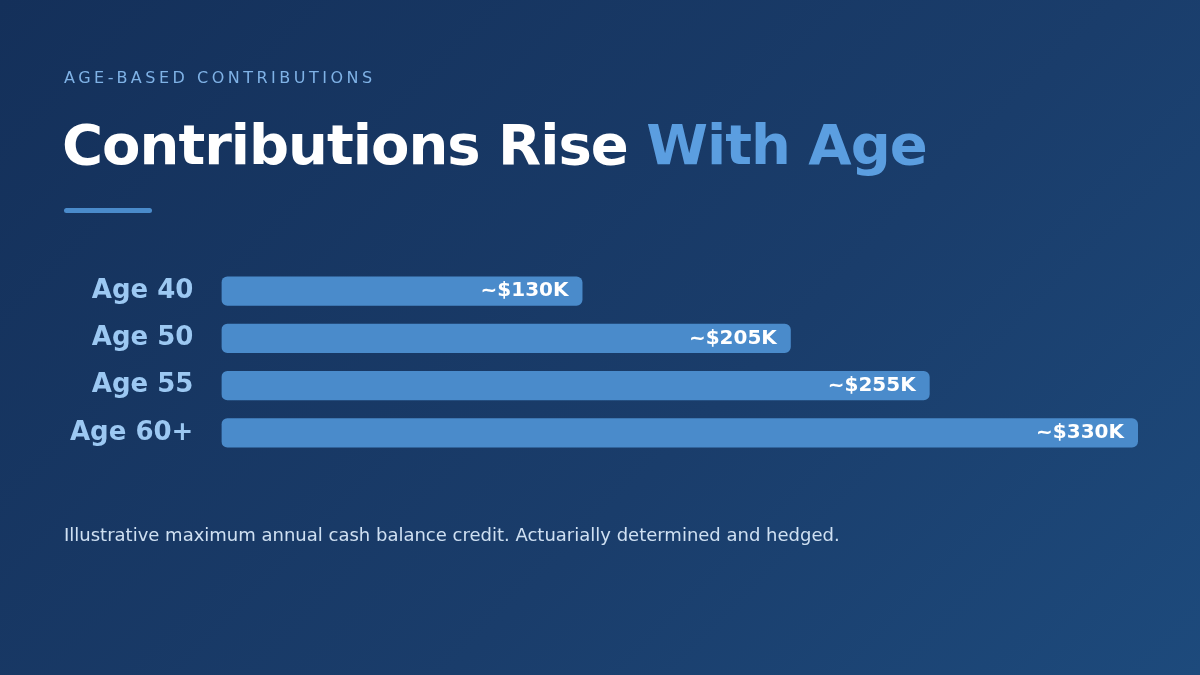 This screenshot has width=1200, height=675. Describe the element at coordinates (142, 336) in the screenshot. I see `y-tick-label: Age 50` at that location.